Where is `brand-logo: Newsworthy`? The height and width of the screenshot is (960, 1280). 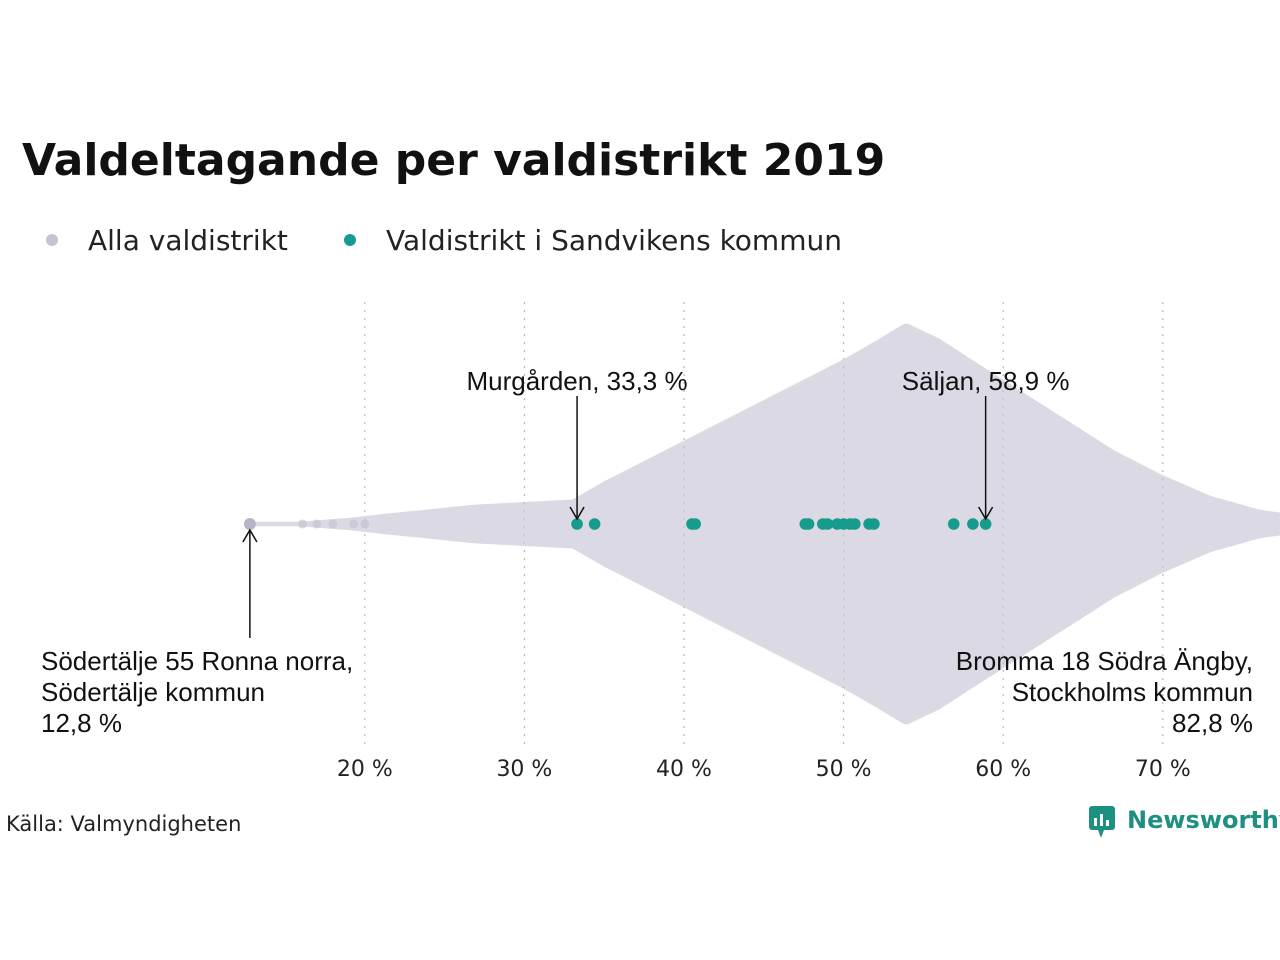 brand-logo: Newsworthy is located at coordinates (1184, 822).